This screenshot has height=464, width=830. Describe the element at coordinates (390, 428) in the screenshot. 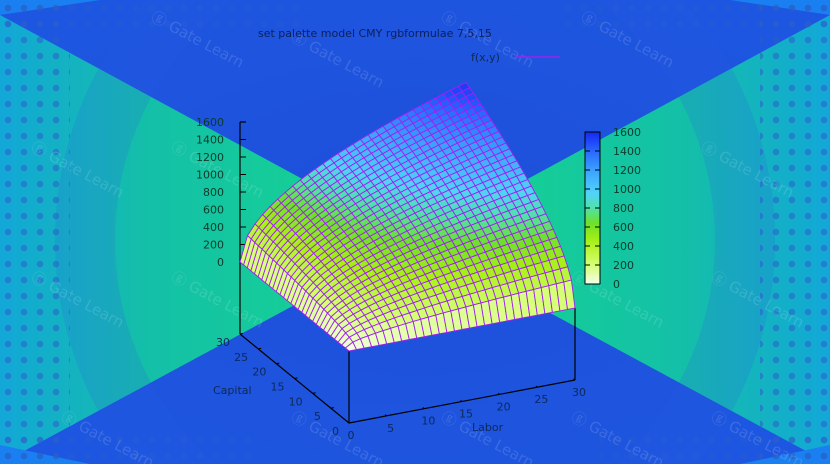

I see `x-tick-label: 5` at that location.